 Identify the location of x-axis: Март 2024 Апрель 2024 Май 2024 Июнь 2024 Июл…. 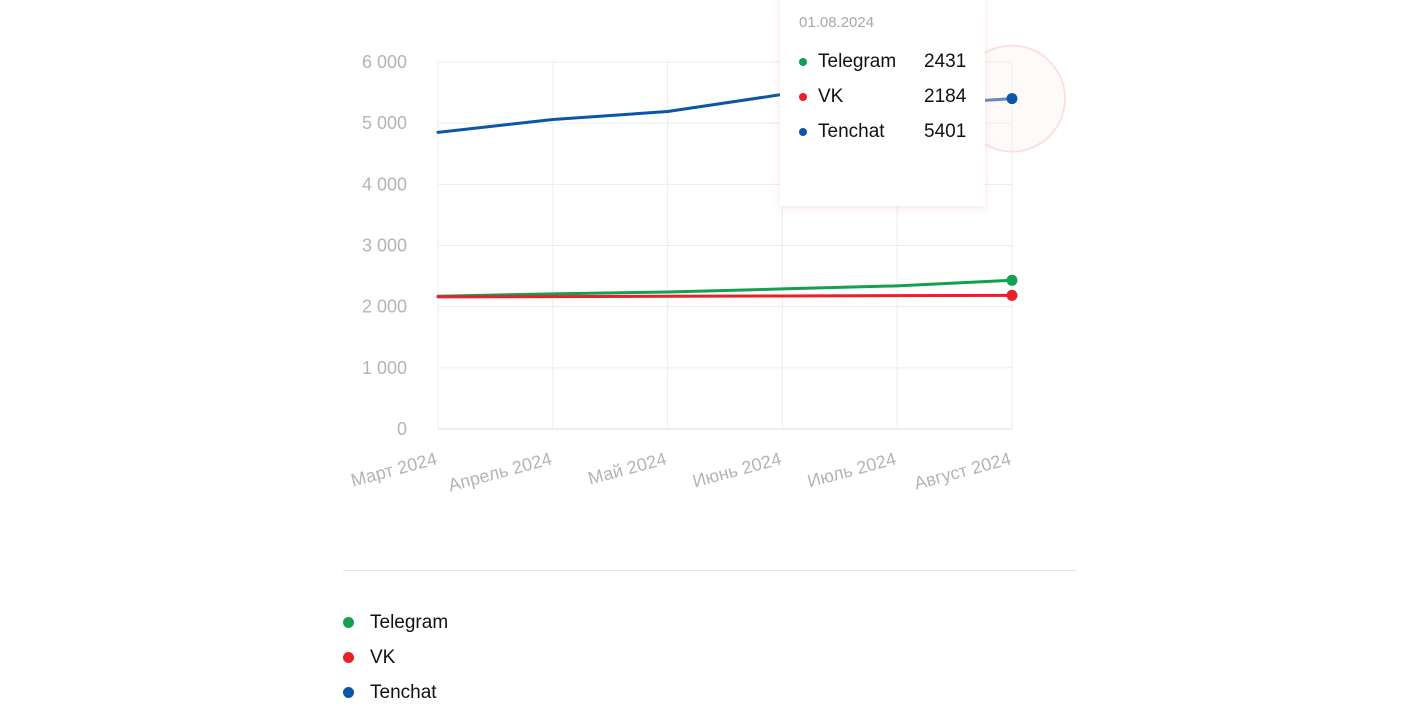
(681, 472).